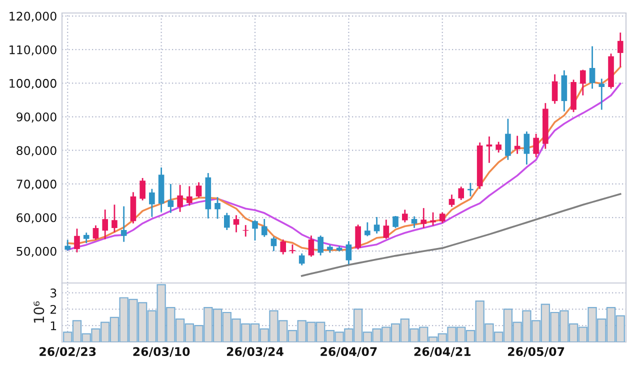 The height and width of the screenshot is (370, 634). Describe the element at coordinates (536, 352) in the screenshot. I see `x-tick-label: 26/05/07` at that location.